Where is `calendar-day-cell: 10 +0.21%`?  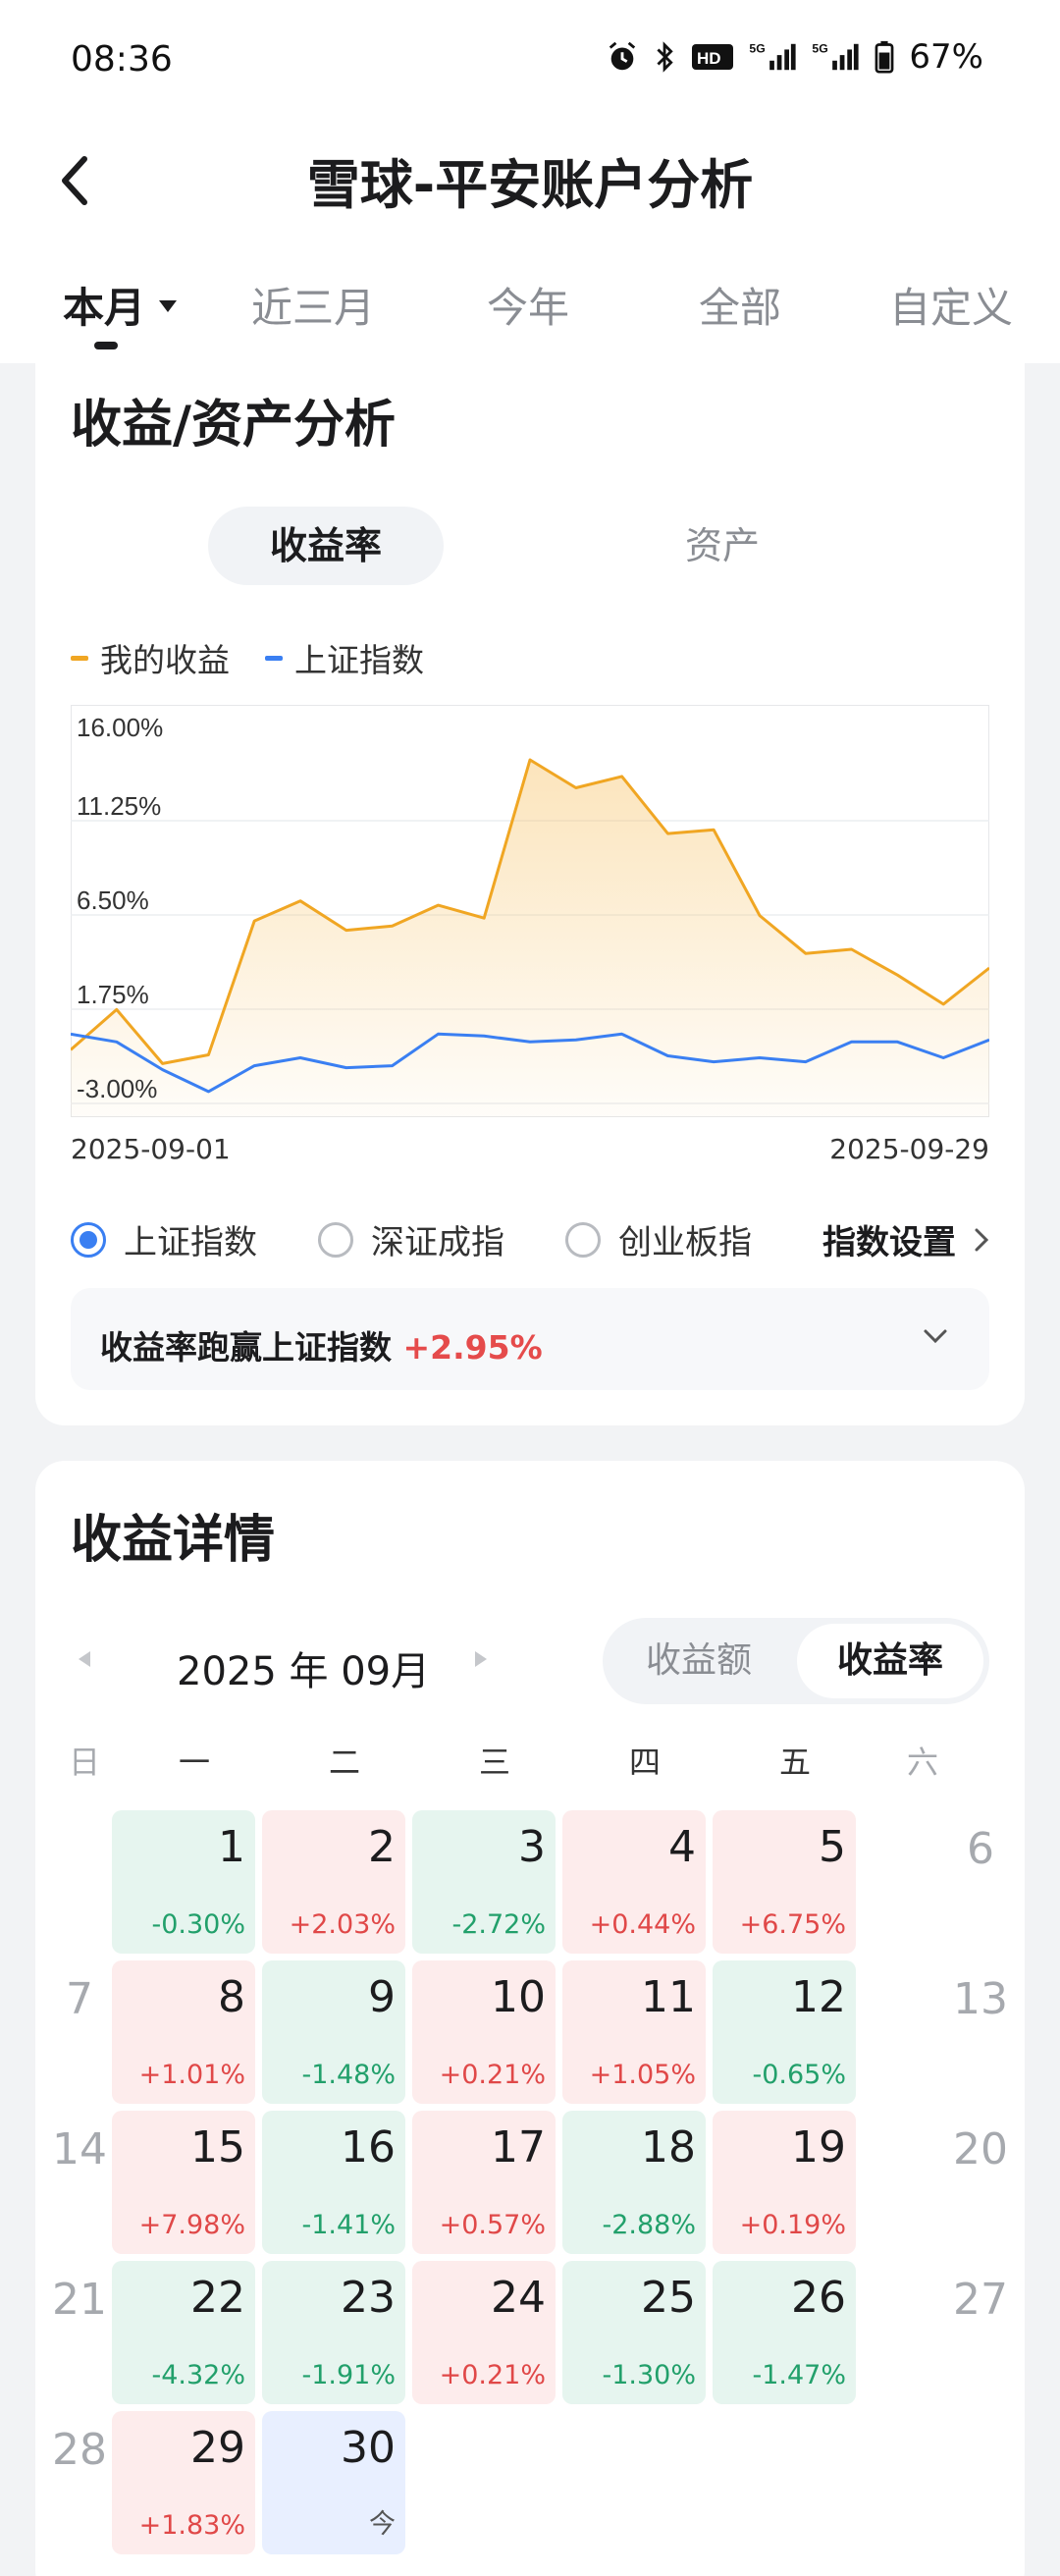
calendar-day-cell: 10 +0.21% is located at coordinates (484, 2032).